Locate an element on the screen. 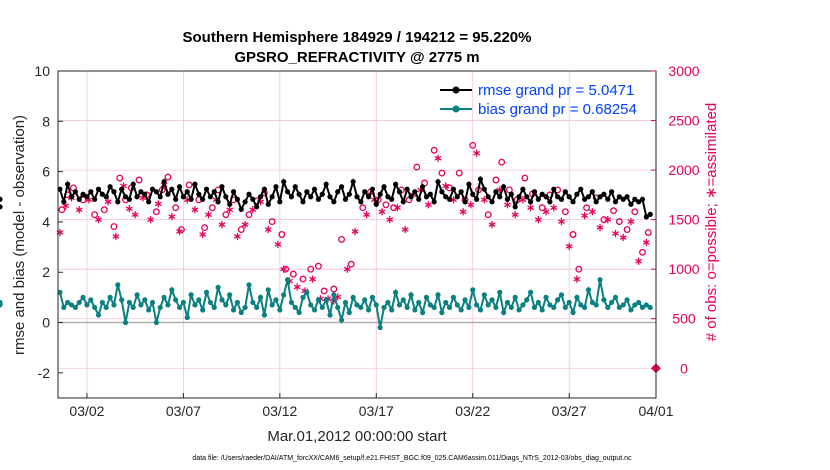 This screenshot has height=470, width=830. y-tick-label: 10 is located at coordinates (42, 71).